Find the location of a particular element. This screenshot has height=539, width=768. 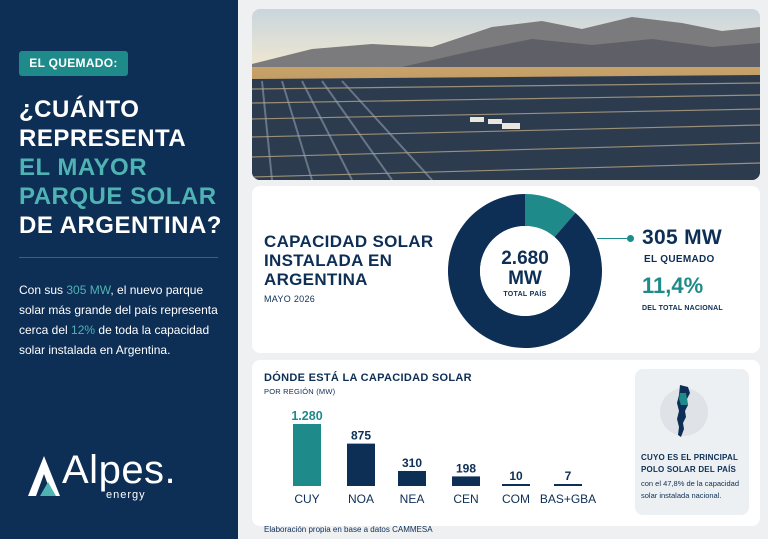

bar-value-label: 875 is located at coordinates (361, 436).